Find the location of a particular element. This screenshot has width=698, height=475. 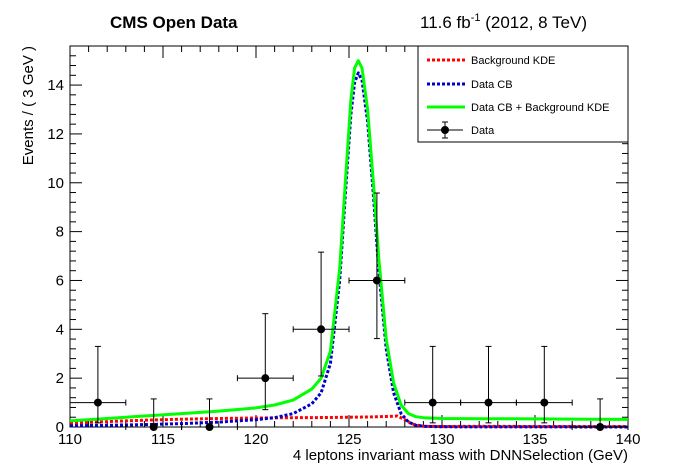

background-kde-line is located at coordinates (348, 421).